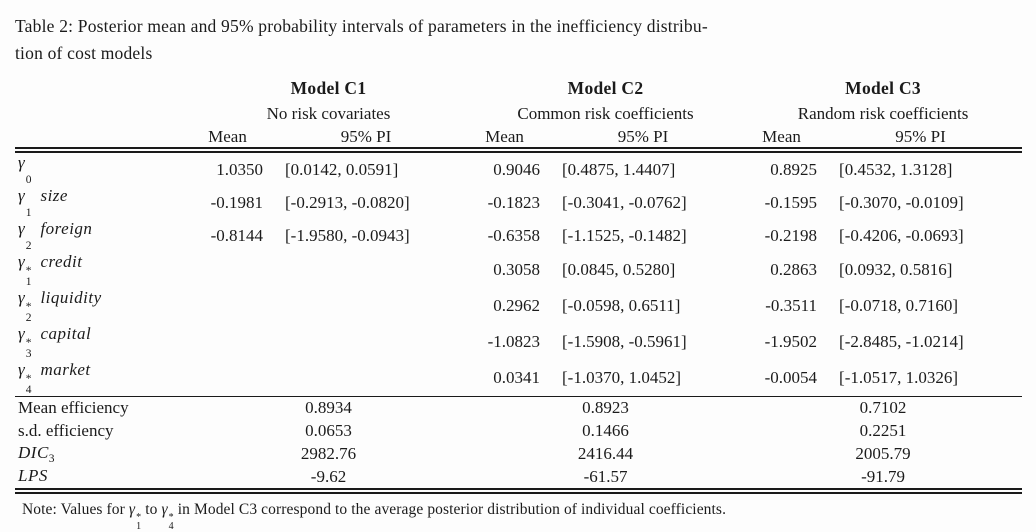 Image resolution: width=1036 pixels, height=532 pixels. What do you see at coordinates (102, 306) in the screenshot?
I see `param-label: γ * 2 liquidity` at bounding box center [102, 306].